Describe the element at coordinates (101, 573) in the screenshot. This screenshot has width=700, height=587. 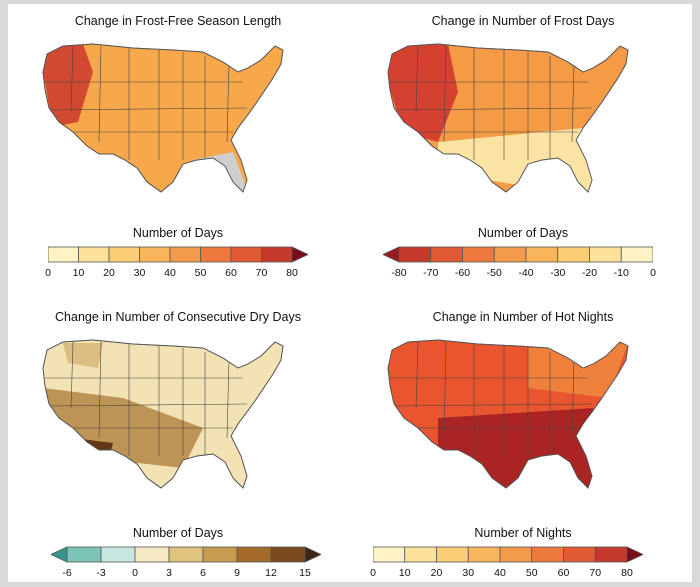
I see `colorbar-tick-label: -3` at that location.